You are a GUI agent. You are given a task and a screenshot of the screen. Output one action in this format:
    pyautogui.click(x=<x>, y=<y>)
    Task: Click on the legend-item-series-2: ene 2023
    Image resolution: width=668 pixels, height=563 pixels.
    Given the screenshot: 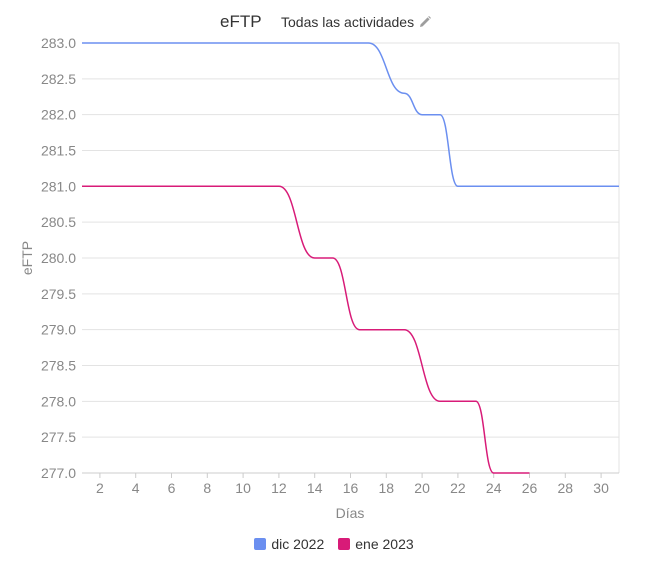 What is the action you would take?
    pyautogui.click(x=376, y=544)
    